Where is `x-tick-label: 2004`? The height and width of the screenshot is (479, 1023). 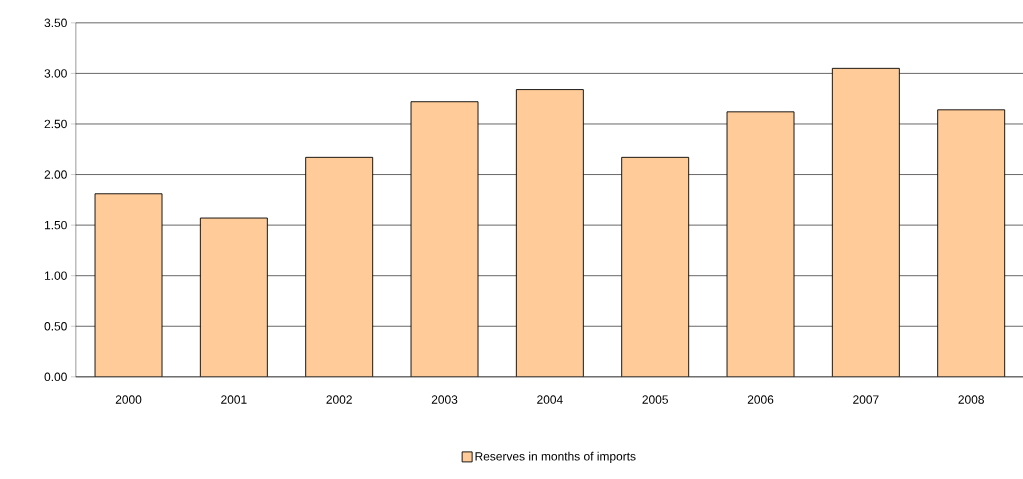
x-tick-label: 2004 is located at coordinates (550, 399).